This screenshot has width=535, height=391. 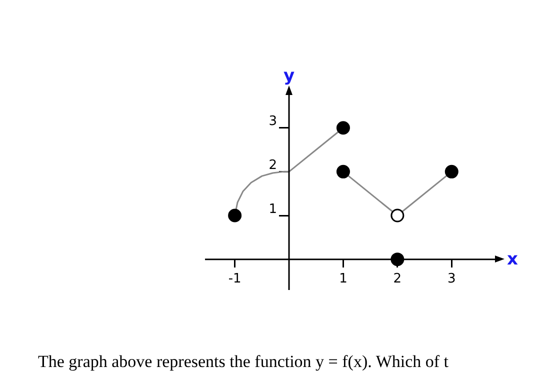 I want to click on x-tick-label: 1, so click(x=343, y=279).